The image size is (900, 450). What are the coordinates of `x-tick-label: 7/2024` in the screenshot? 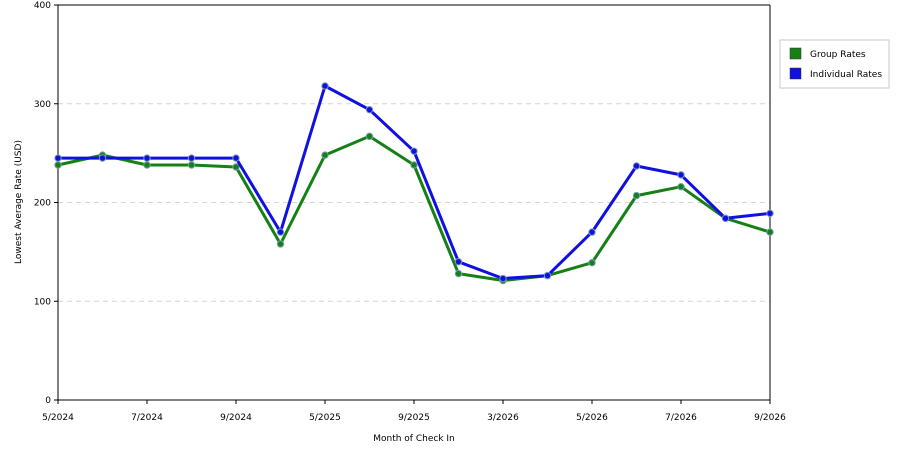 It's located at (147, 418).